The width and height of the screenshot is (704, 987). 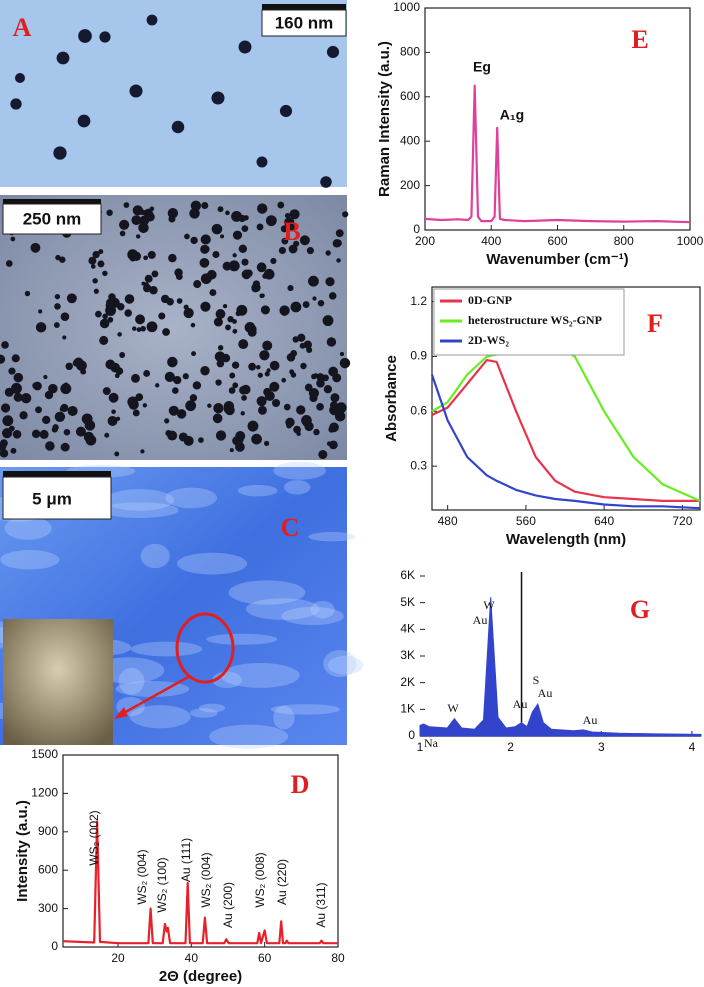 I want to click on plot-frame, so click(x=566, y=398).